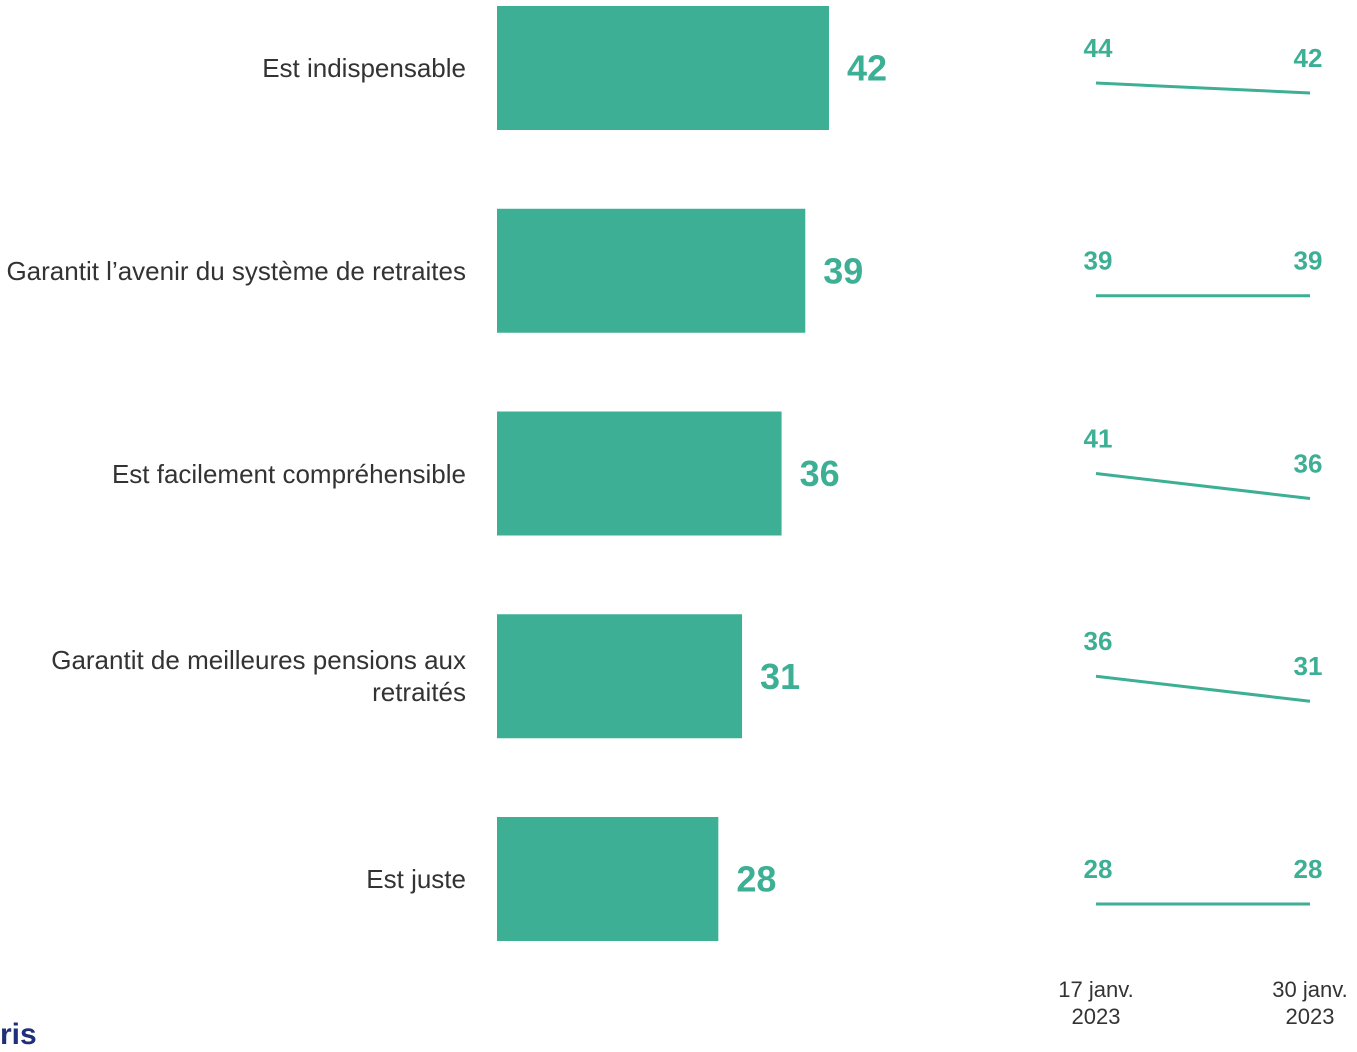  What do you see at coordinates (416, 879) in the screenshot?
I see `category-label: Est juste` at bounding box center [416, 879].